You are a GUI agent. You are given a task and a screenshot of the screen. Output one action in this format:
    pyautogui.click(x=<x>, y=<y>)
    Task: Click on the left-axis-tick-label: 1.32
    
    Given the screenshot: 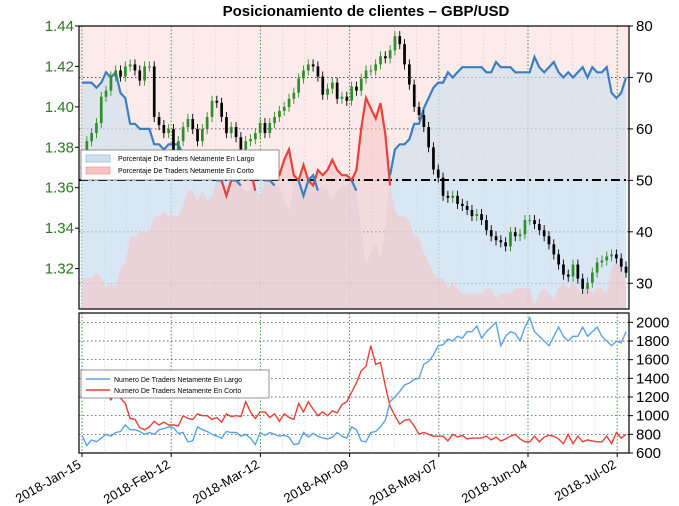 What is the action you would take?
    pyautogui.click(x=59, y=269)
    